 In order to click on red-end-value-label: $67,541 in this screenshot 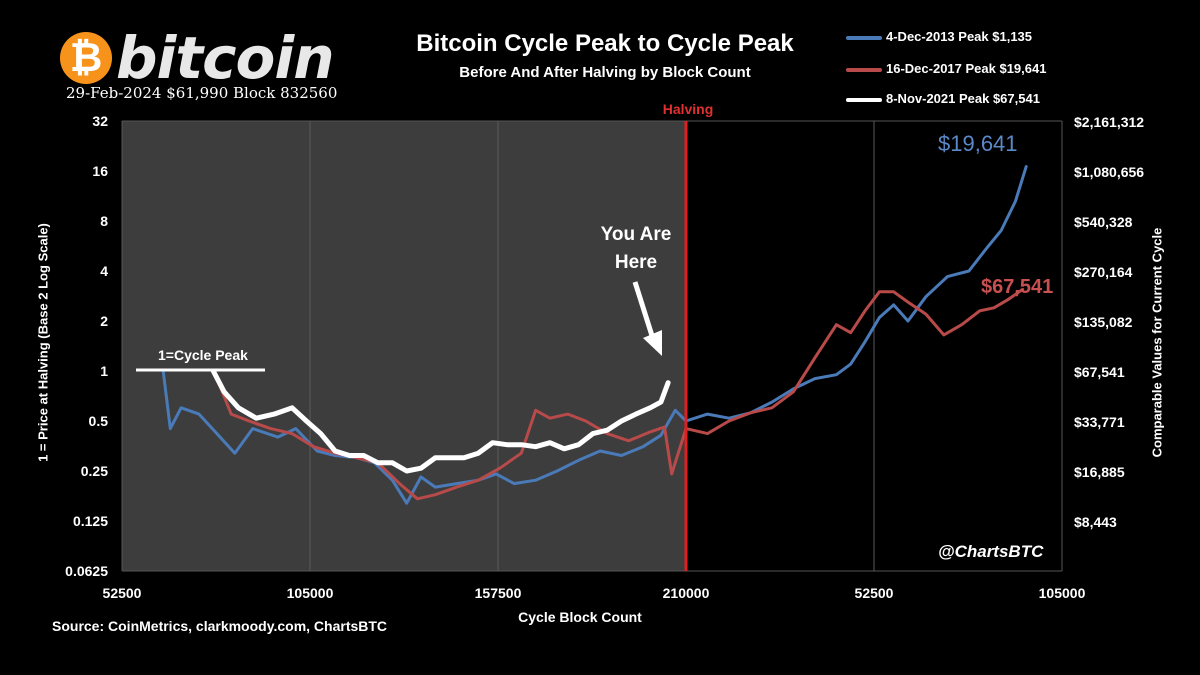, I will do `click(1017, 287)`.